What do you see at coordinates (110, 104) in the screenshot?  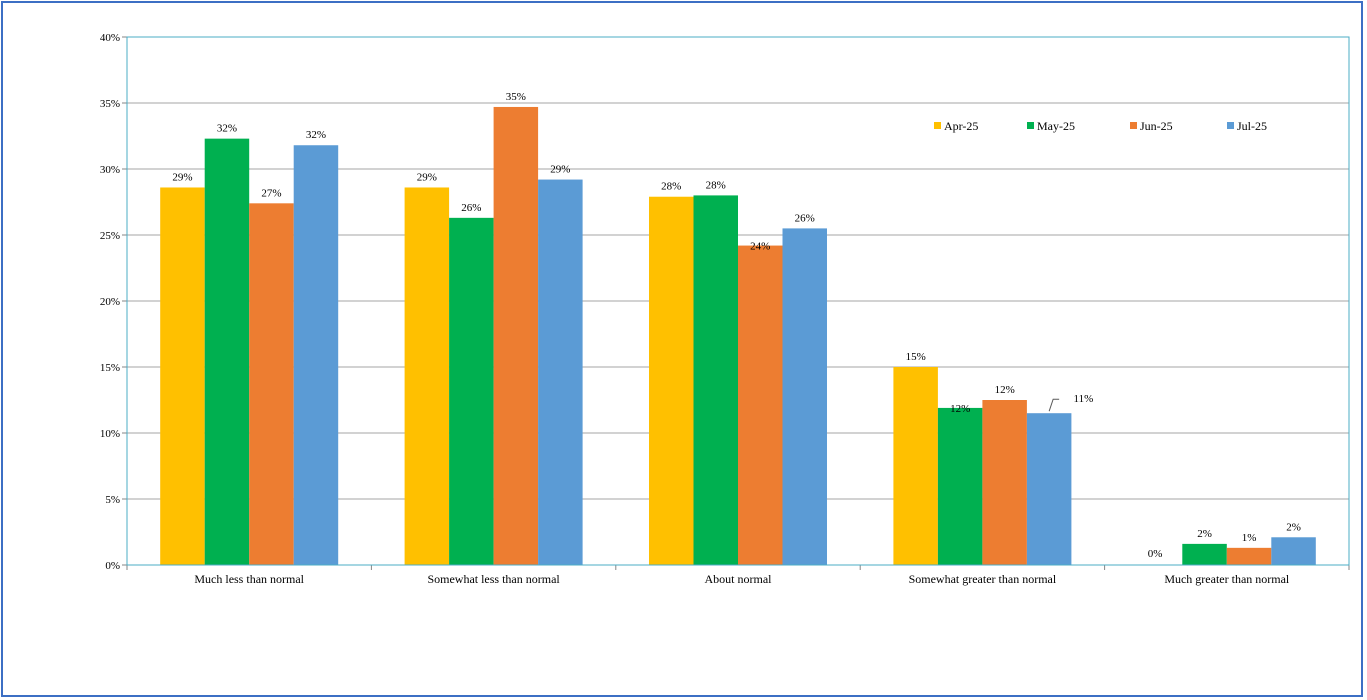 I see `y-tick-label: 35%` at bounding box center [110, 104].